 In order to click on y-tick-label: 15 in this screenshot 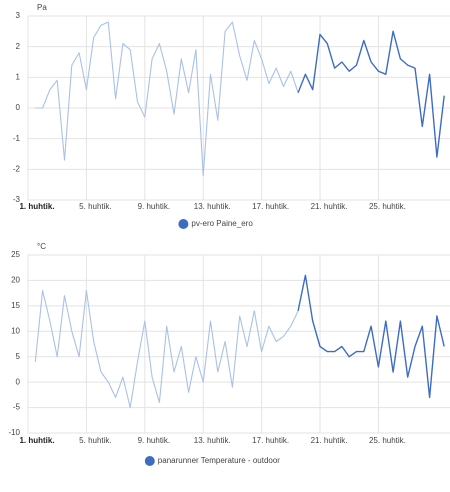, I will do `click(15, 305)`.